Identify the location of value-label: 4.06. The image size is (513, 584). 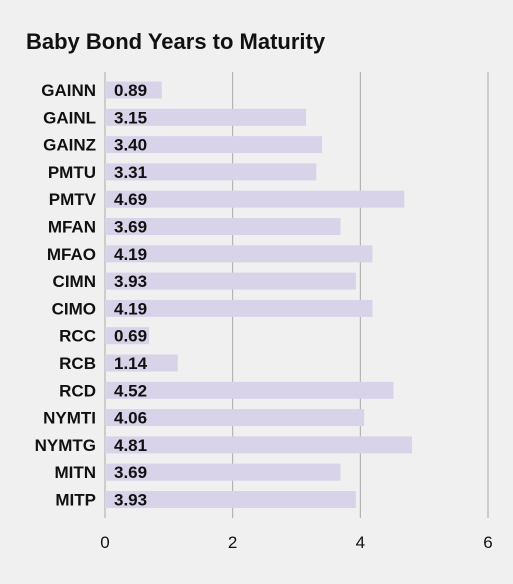
(130, 418).